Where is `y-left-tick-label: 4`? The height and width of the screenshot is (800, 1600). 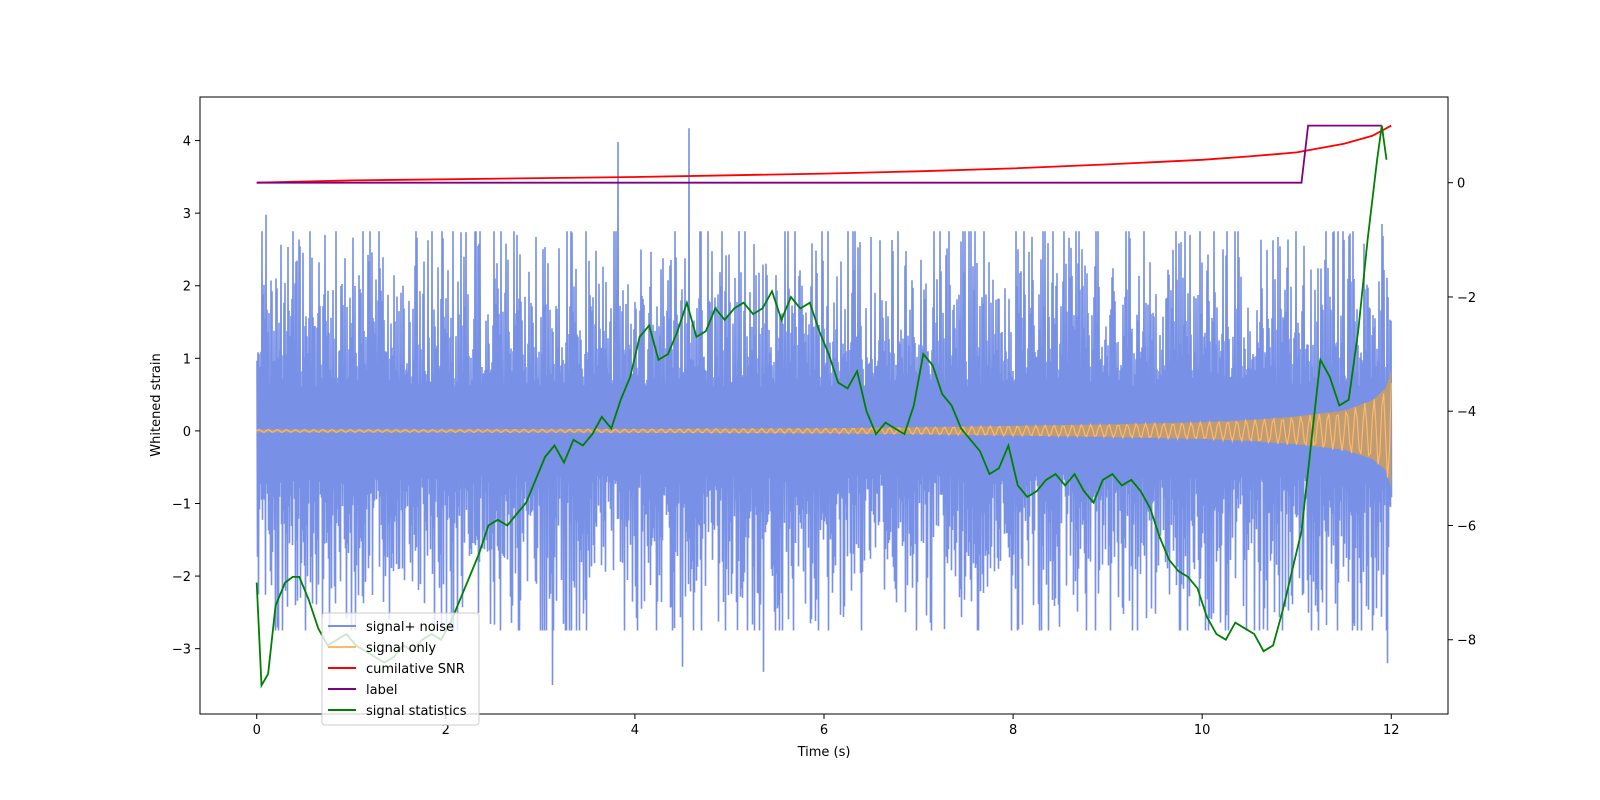 y-left-tick-label: 4 is located at coordinates (187, 142).